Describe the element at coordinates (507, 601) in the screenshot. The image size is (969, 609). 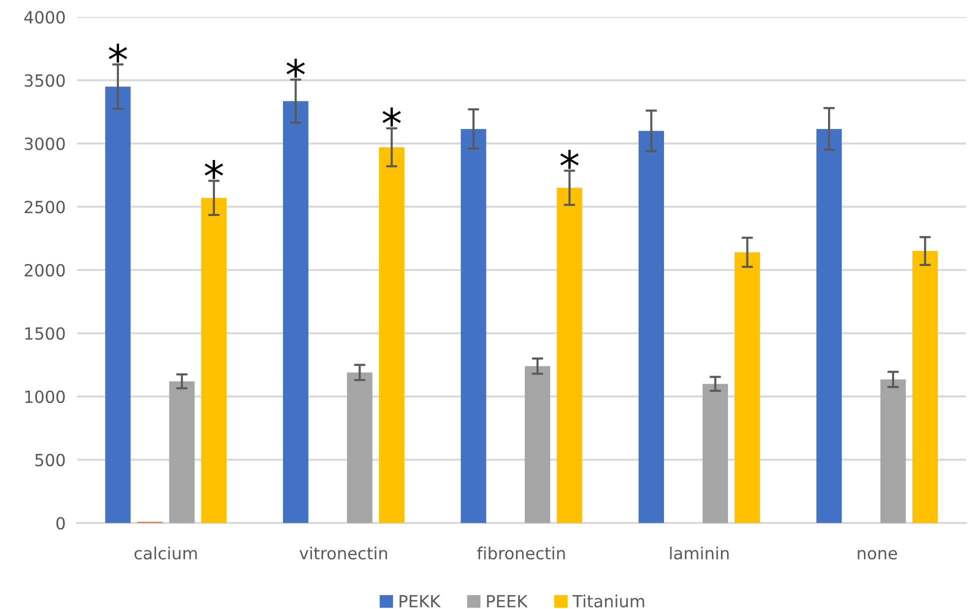
I see `legend-label: PEEK` at that location.